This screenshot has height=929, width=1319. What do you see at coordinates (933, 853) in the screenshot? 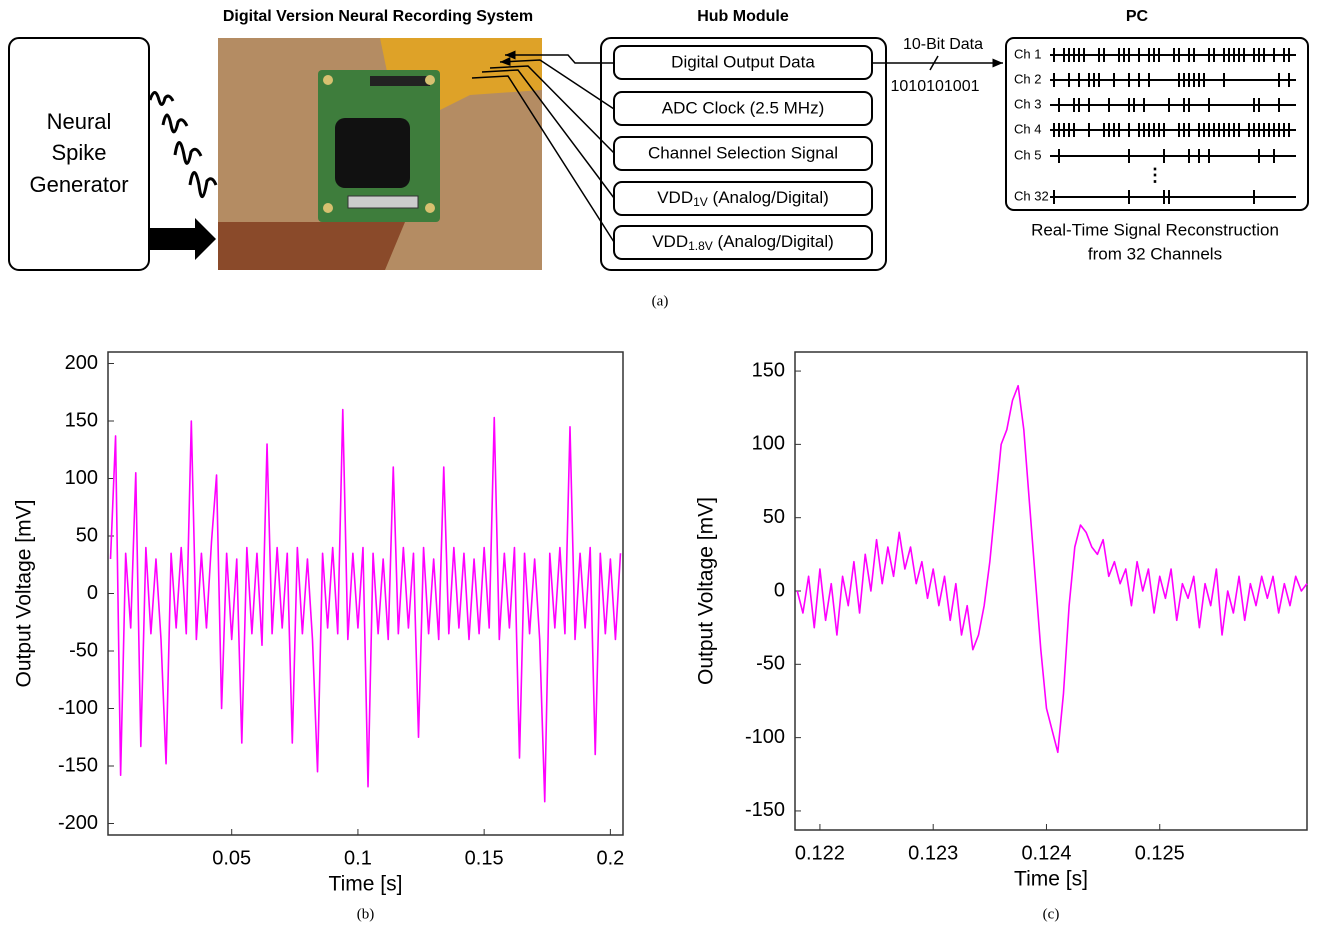
I see `x-tick-label: 0.123` at bounding box center [933, 853].